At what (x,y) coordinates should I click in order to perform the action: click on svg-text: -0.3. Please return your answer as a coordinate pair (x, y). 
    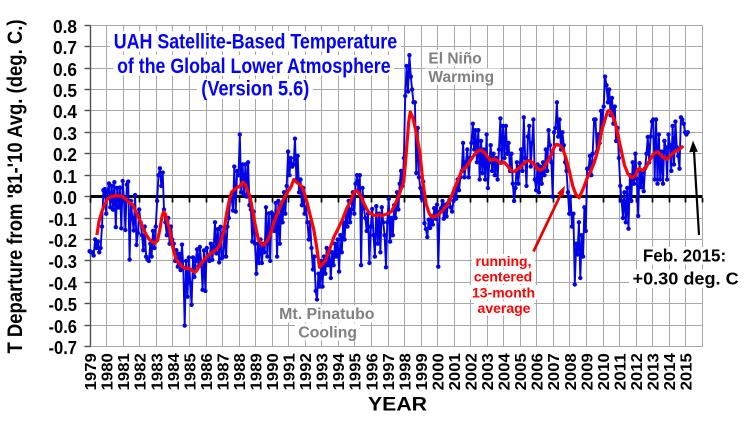
    Looking at the image, I should click on (63, 262).